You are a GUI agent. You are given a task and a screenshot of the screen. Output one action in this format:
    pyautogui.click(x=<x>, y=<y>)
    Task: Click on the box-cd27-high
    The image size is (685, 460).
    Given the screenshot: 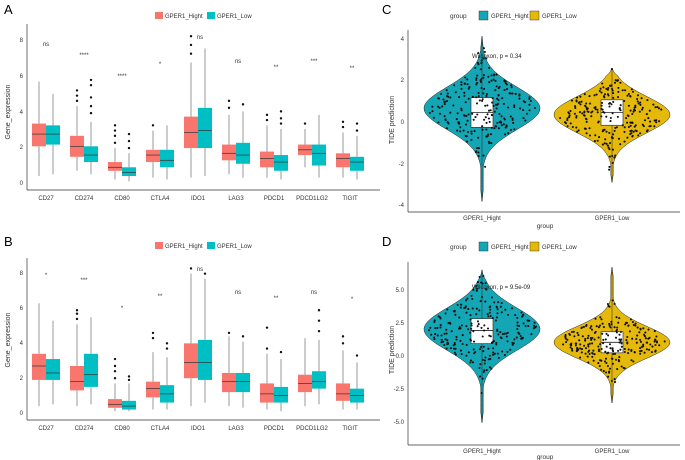 What is the action you would take?
    pyautogui.click(x=39, y=366)
    